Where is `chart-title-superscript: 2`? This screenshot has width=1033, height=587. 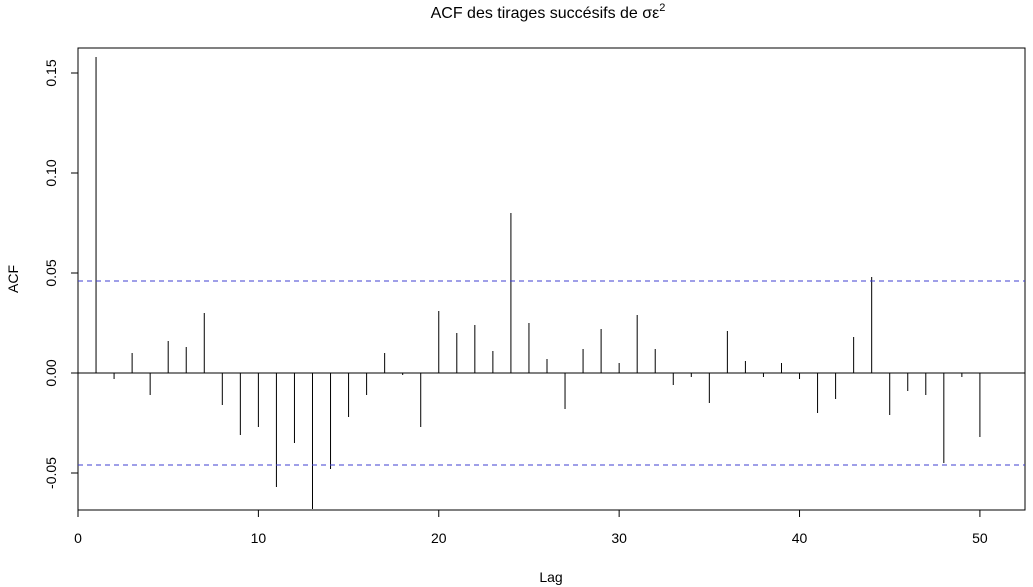
chart-title-superscript: 2 is located at coordinates (662, 8).